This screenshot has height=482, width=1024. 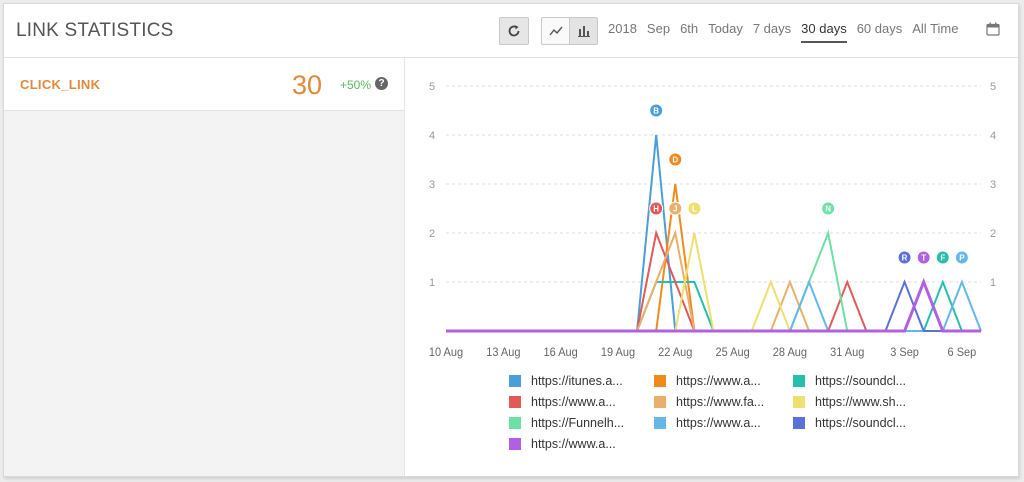 I want to click on refresh-icon, so click(x=514, y=31).